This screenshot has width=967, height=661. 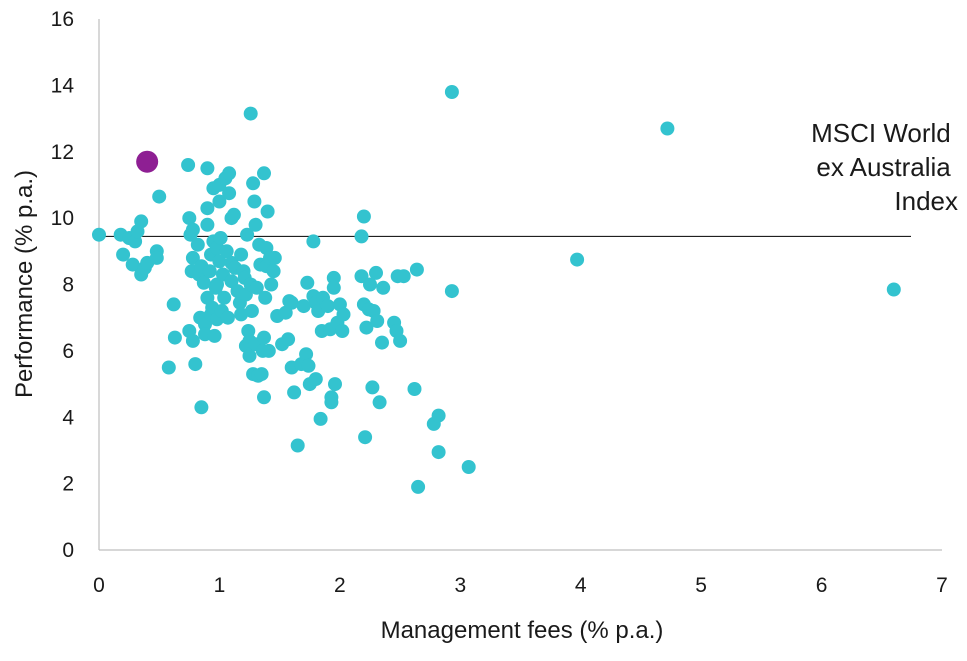 I want to click on x-tick-labels: 0 1 2 3 4 5 6 7, so click(x=520, y=585).